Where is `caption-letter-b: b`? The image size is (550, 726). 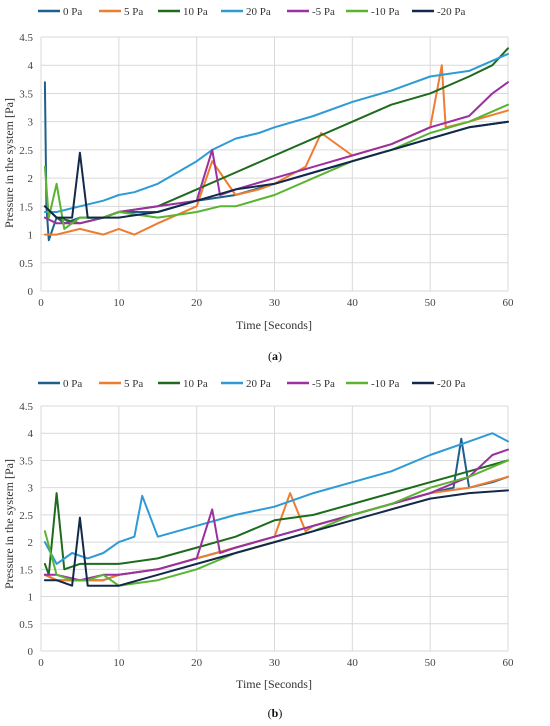
caption-letter-b: b is located at coordinates (275, 713).